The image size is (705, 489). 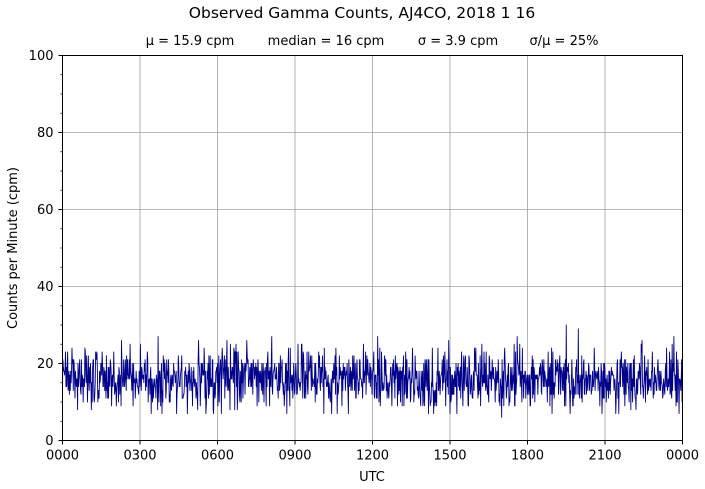 What do you see at coordinates (372, 477) in the screenshot?
I see `x-axis-label: UTC` at bounding box center [372, 477].